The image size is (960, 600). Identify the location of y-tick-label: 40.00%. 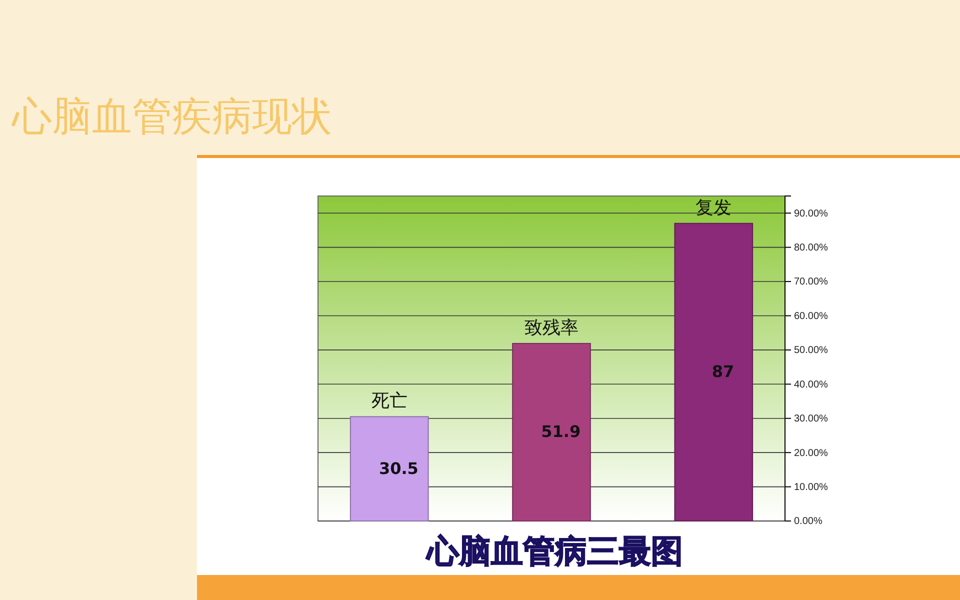
(811, 384).